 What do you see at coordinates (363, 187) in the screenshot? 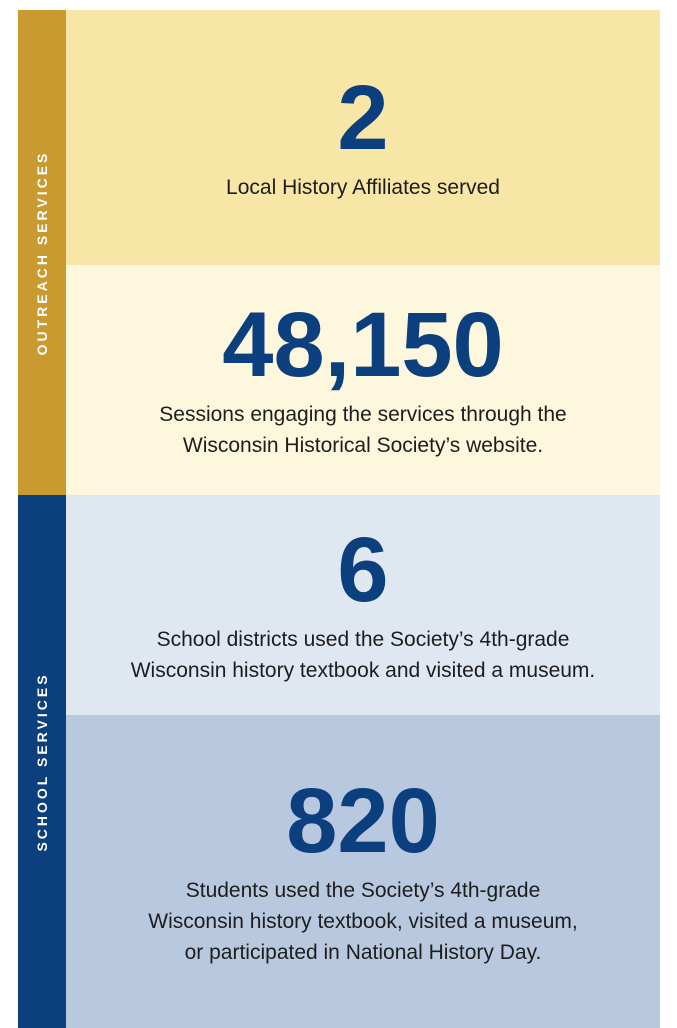
I see `stat-description: Local History Affiliates served` at bounding box center [363, 187].